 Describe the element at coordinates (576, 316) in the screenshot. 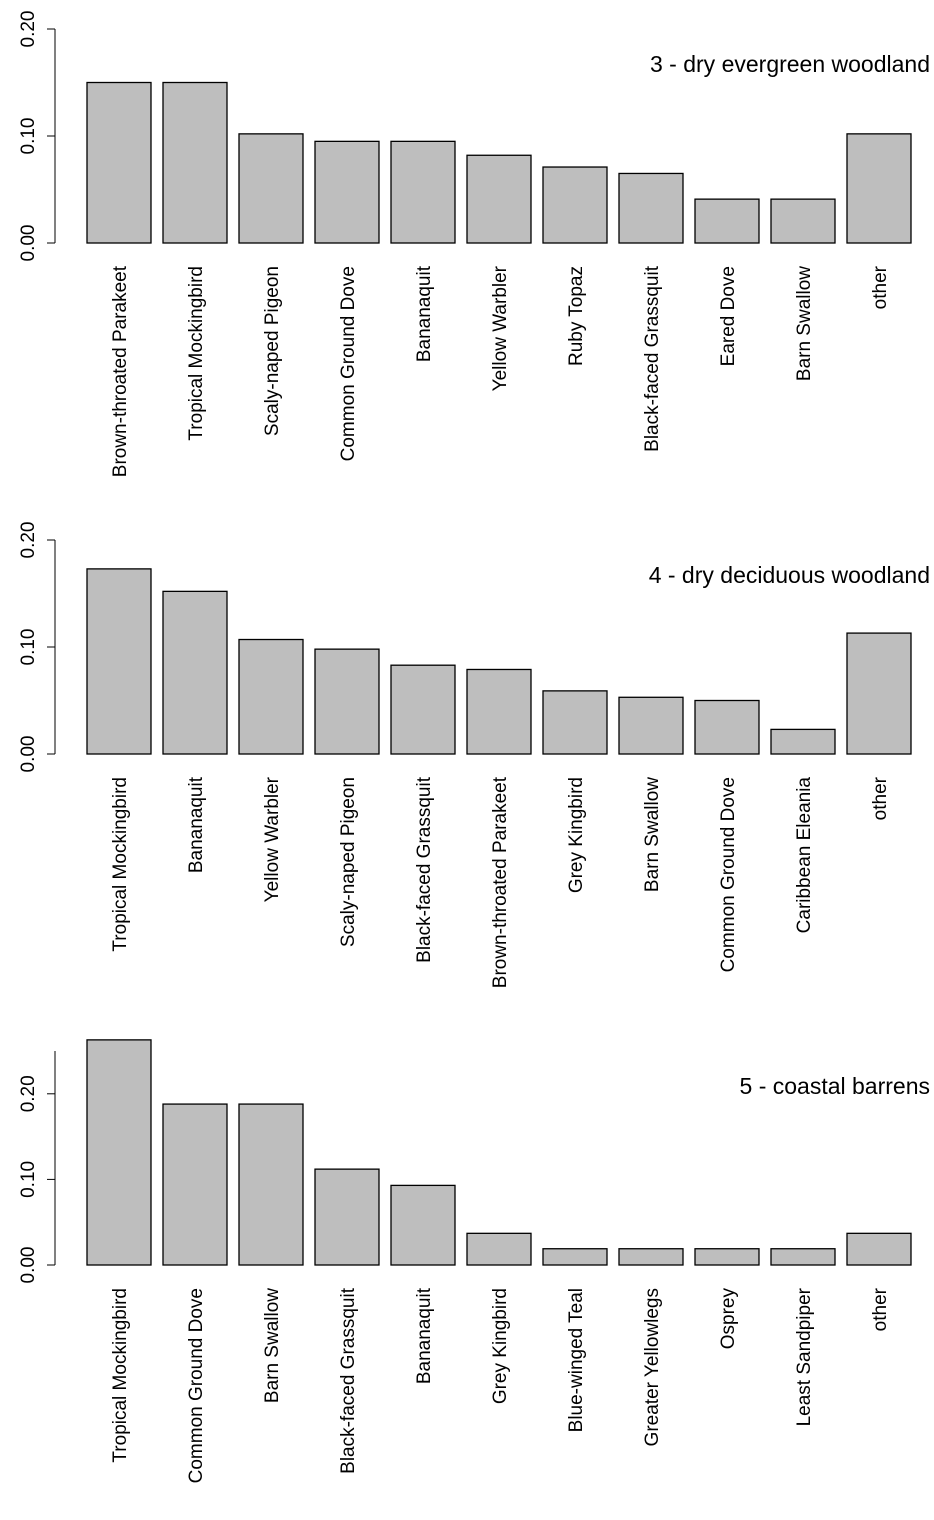

I see `x-tick-label: Ruby Topaz` at that location.